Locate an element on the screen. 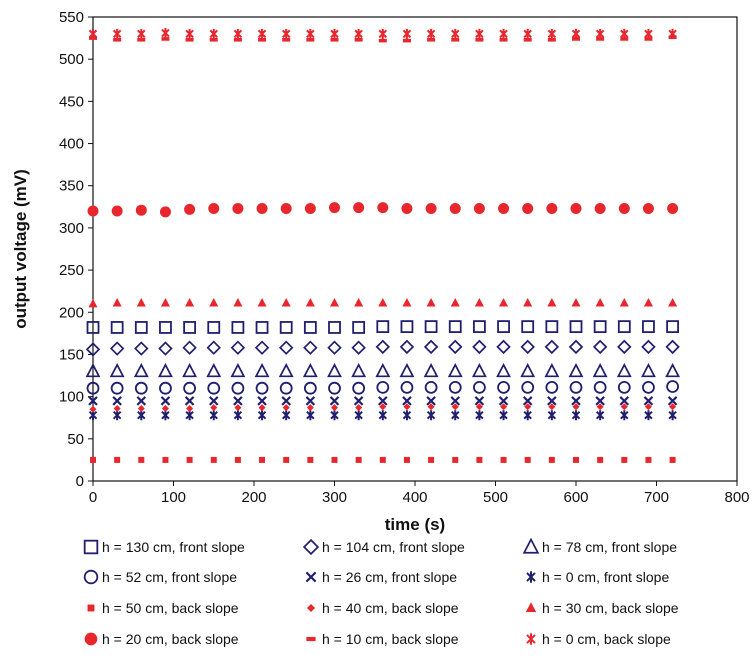  legend-label: h = 30 cm, back slope is located at coordinates (610, 608).